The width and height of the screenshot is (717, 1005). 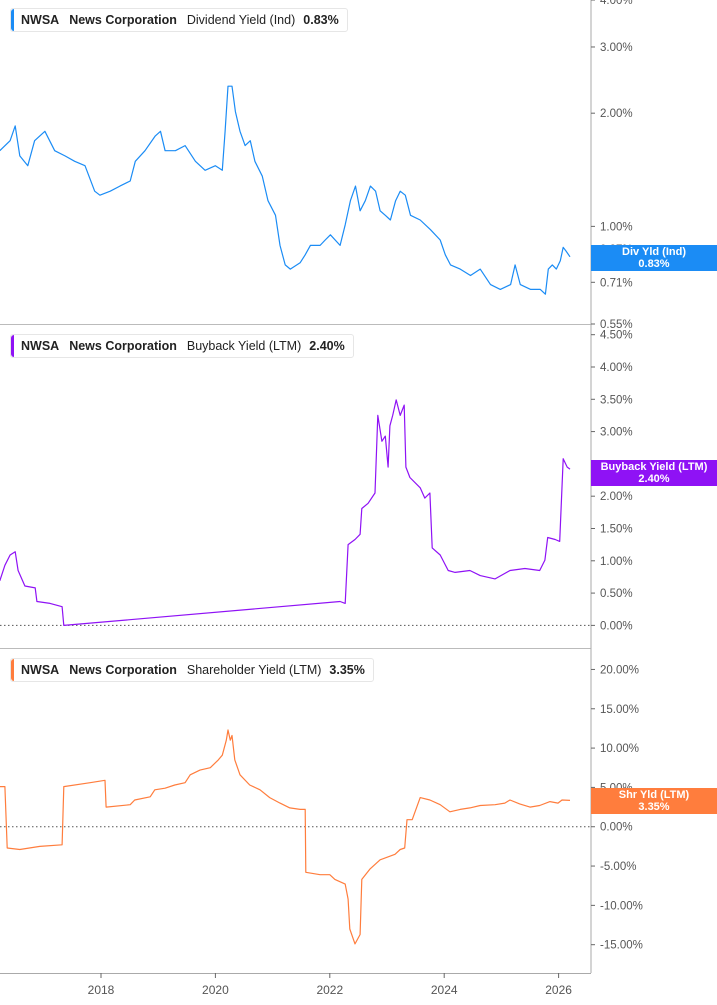 What do you see at coordinates (215, 990) in the screenshot?
I see `x-tick-label: 2020` at bounding box center [215, 990].